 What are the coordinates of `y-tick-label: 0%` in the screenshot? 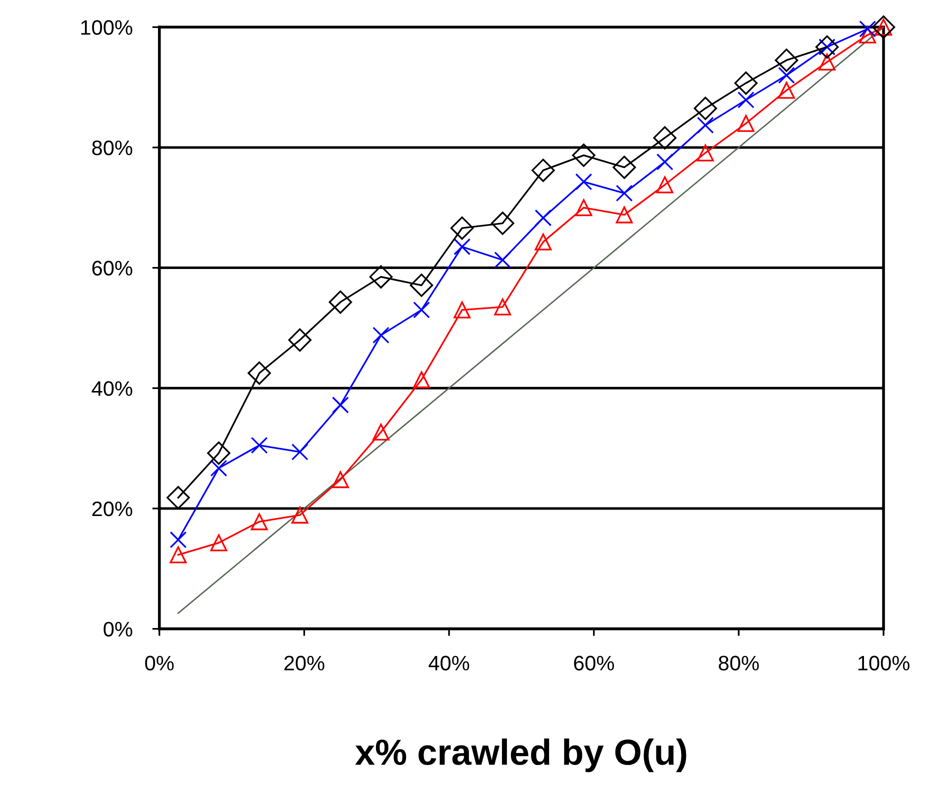 It's located at (118, 629).